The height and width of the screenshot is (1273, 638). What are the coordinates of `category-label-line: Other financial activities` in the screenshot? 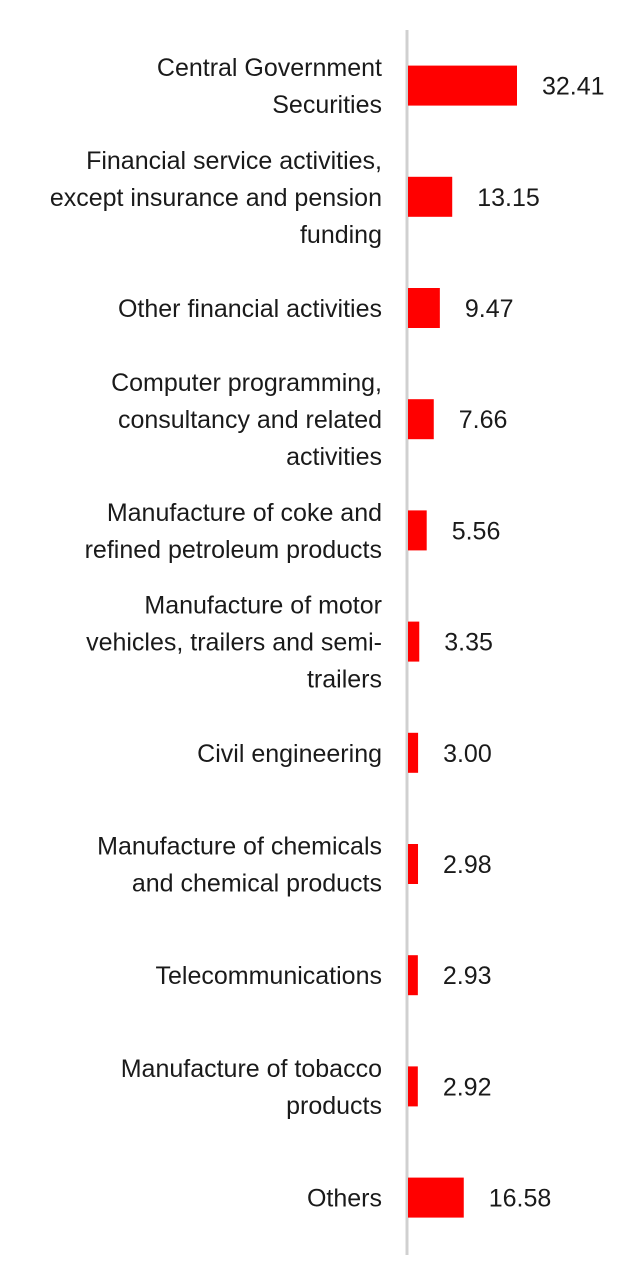 It's located at (250, 309).